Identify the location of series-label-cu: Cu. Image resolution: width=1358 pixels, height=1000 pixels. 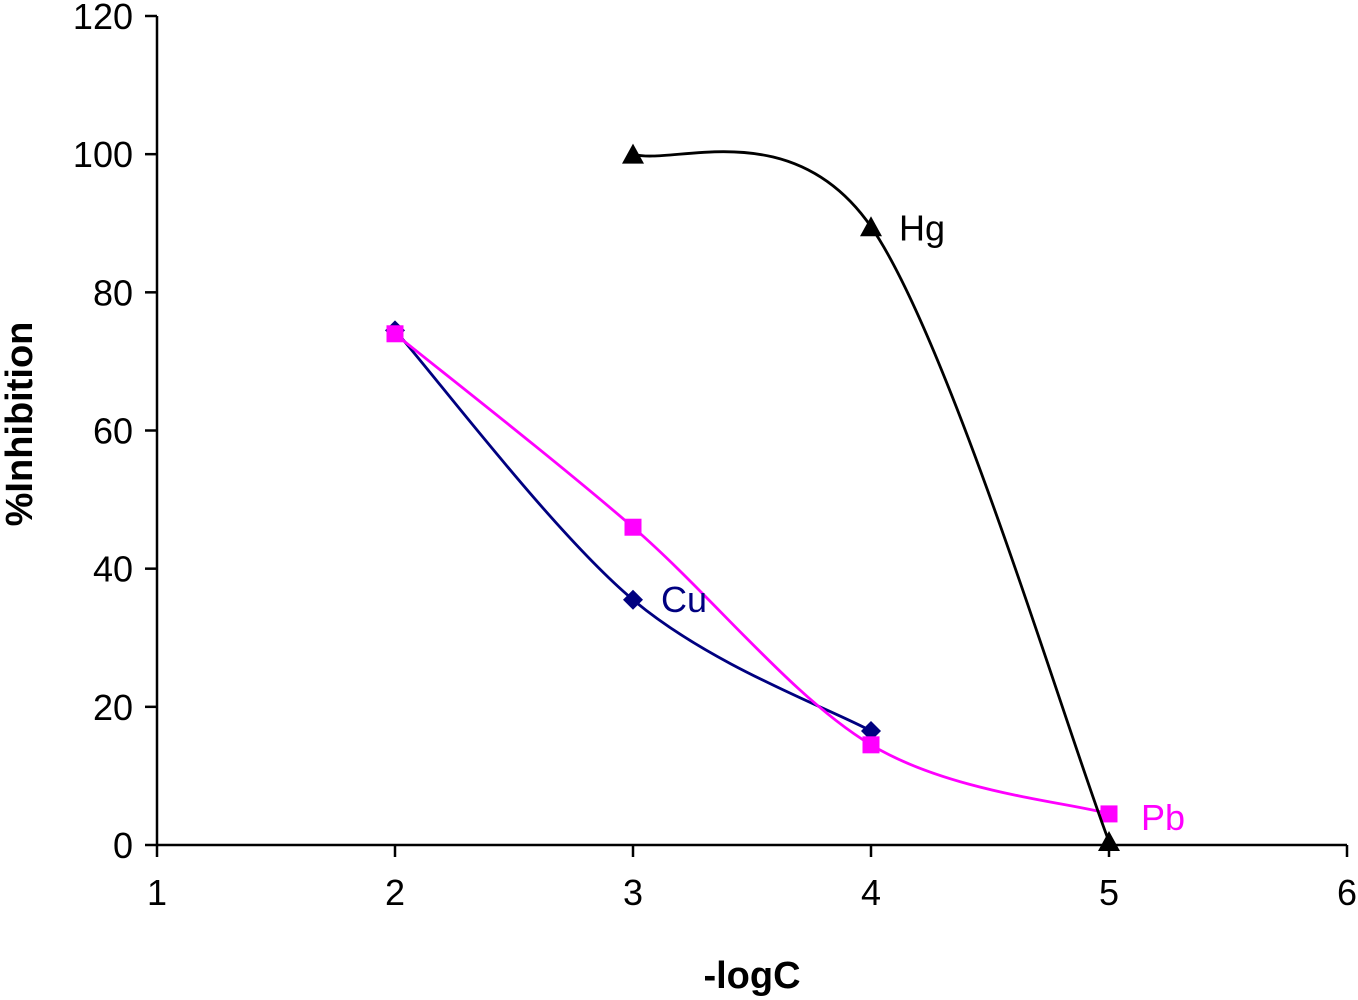
(684, 599).